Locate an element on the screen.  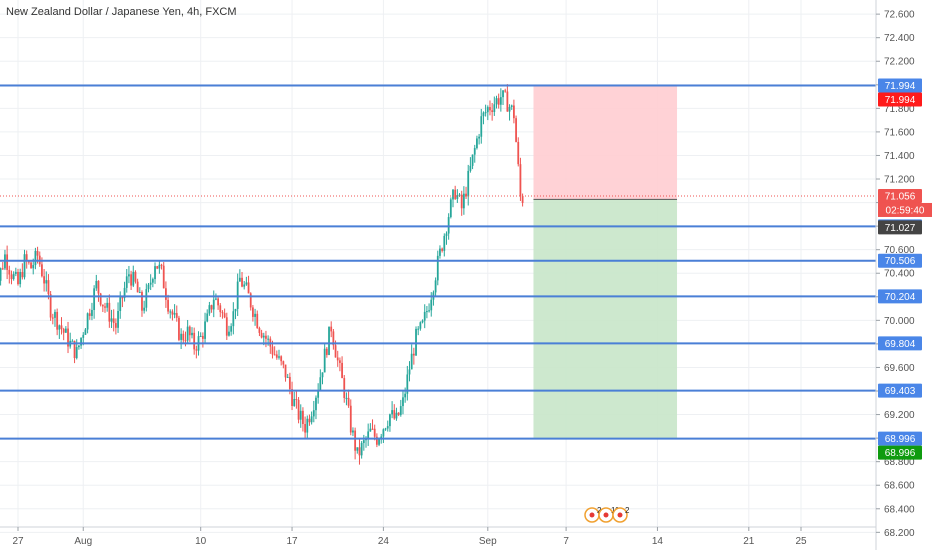
event-marker-dot is located at coordinates (620, 515).